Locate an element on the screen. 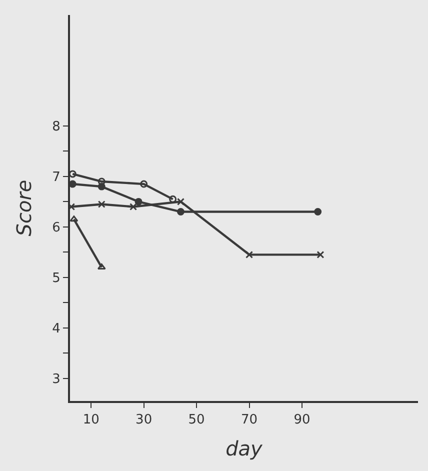 The image size is (428, 471). x-axis-title: day is located at coordinates (245, 448).